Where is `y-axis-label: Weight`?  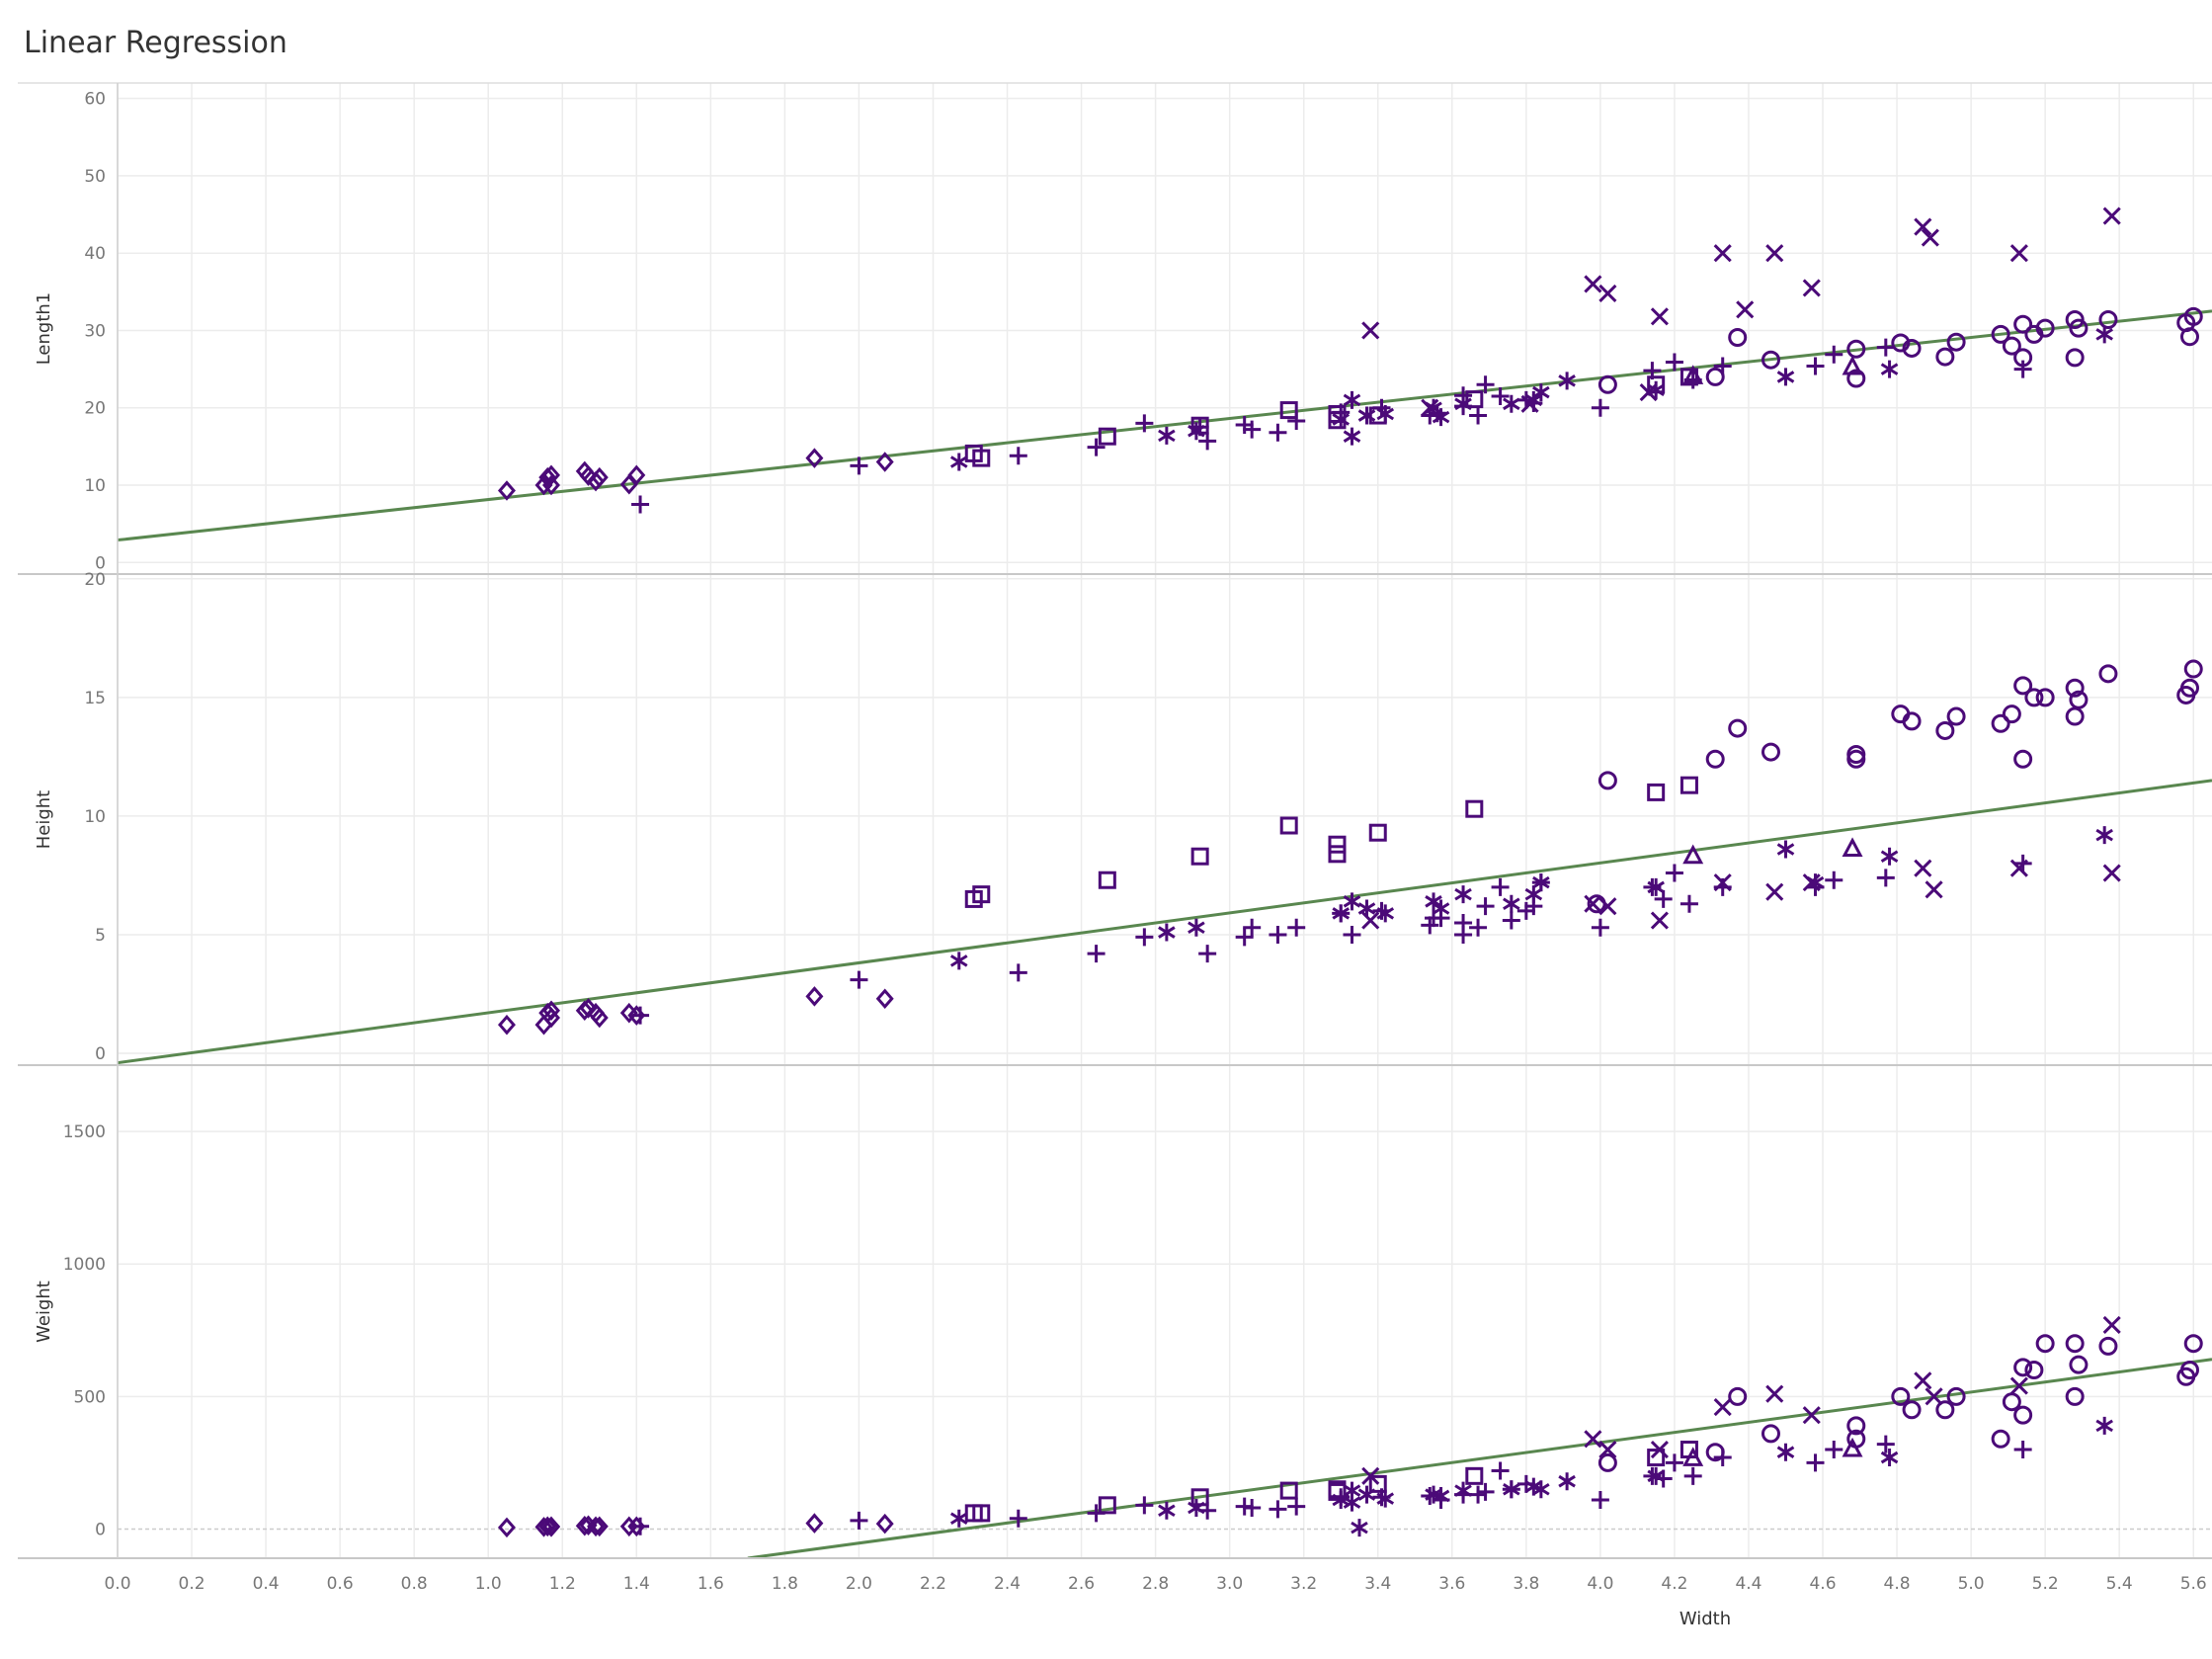 y-axis-label: Weight is located at coordinates (44, 1312).